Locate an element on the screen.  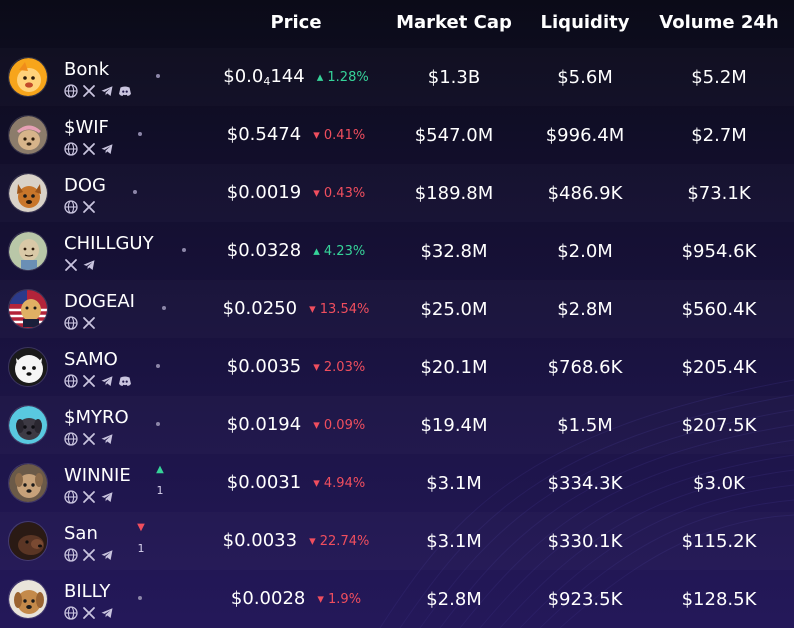
token-price: $0.0033 is located at coordinates (260, 540).